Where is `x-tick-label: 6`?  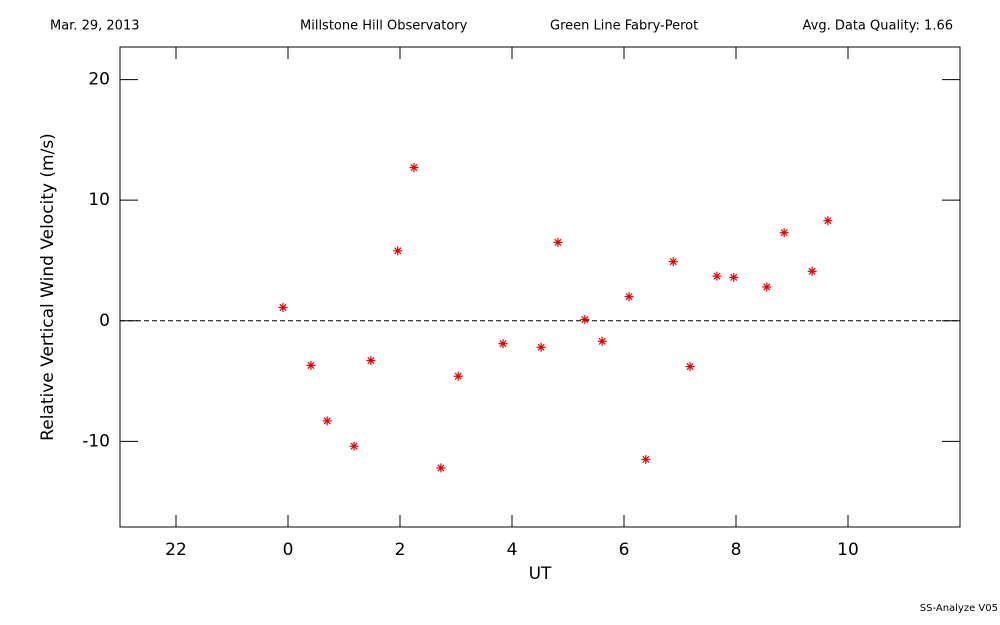
x-tick-label: 6 is located at coordinates (624, 550).